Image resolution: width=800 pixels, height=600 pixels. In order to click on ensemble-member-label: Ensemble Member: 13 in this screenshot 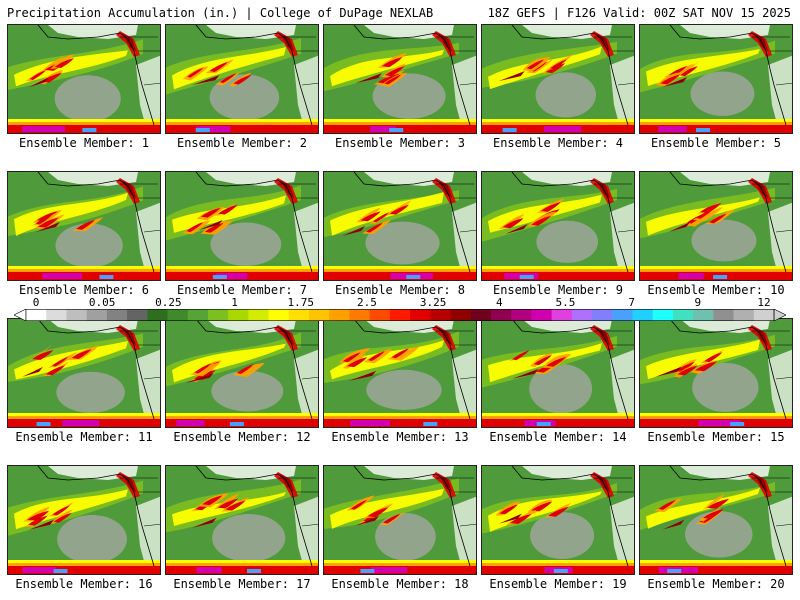, I will do `click(400, 437)`.